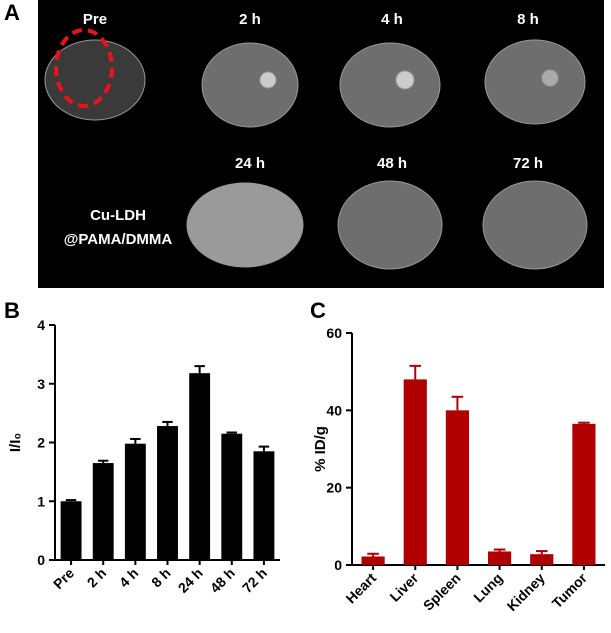 The image size is (611, 633). Describe the element at coordinates (190, 580) in the screenshot. I see `x-tick-label: 24 h` at that location.